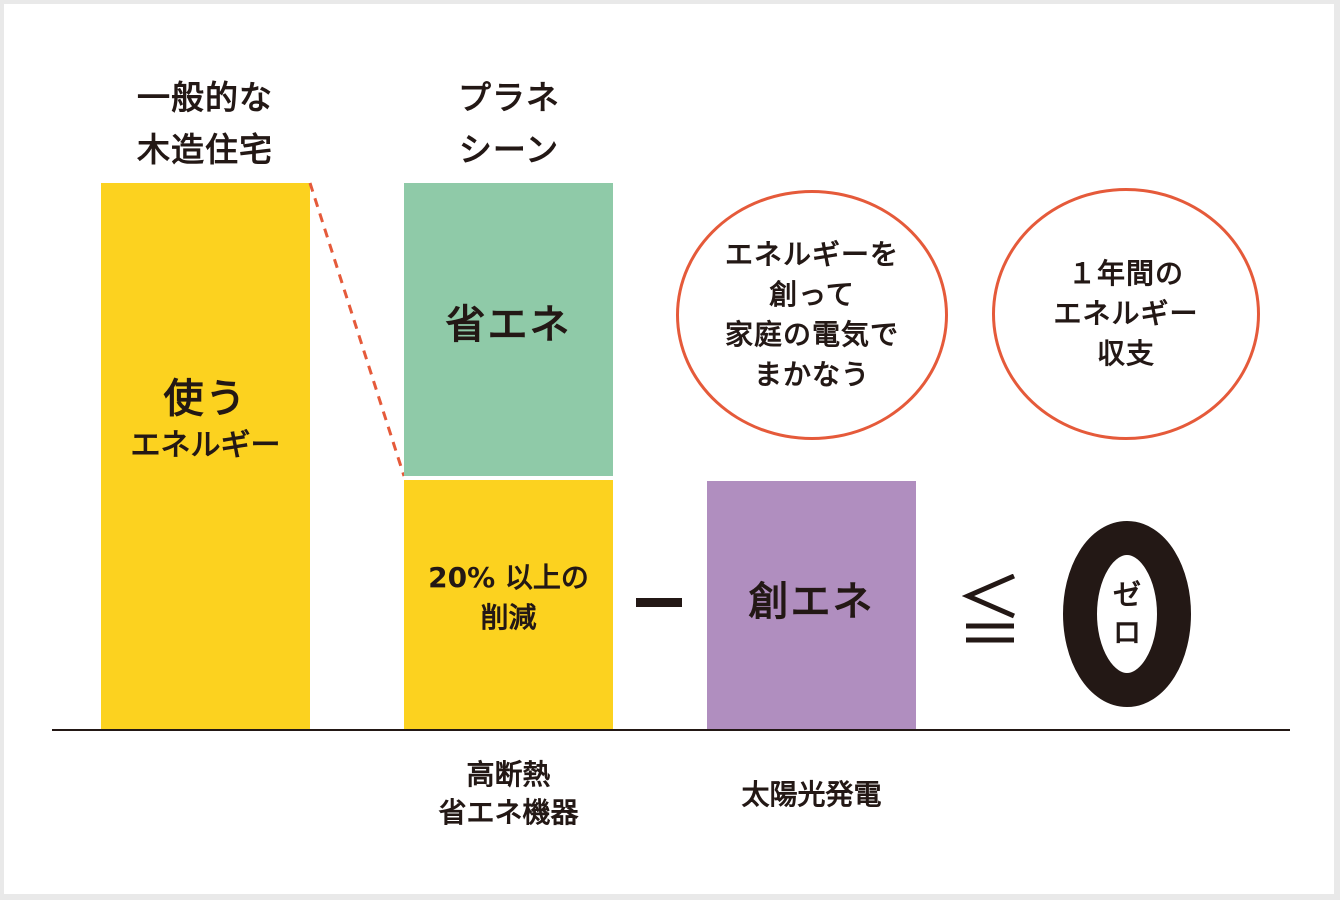 The height and width of the screenshot is (900, 1340). Describe the element at coordinates (509, 149) in the screenshot. I see `planesheen-heading-line2: シーン` at that location.